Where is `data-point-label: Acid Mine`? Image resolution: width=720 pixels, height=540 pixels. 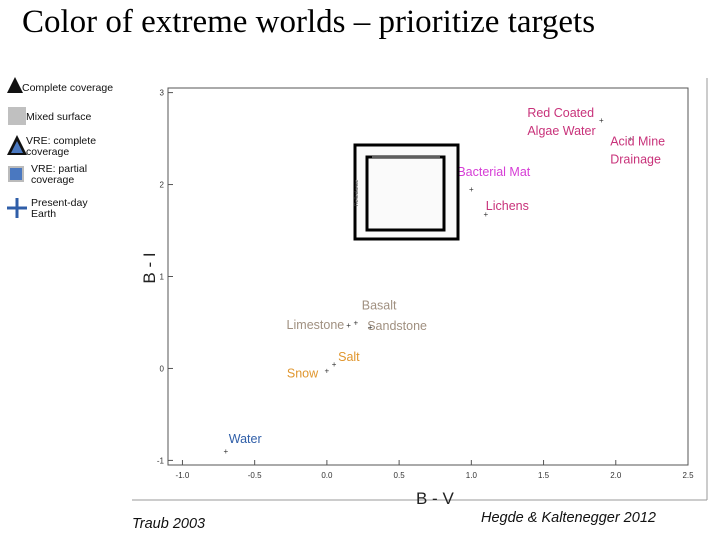
data-point-label: Acid Mine is located at coordinates (637, 142).